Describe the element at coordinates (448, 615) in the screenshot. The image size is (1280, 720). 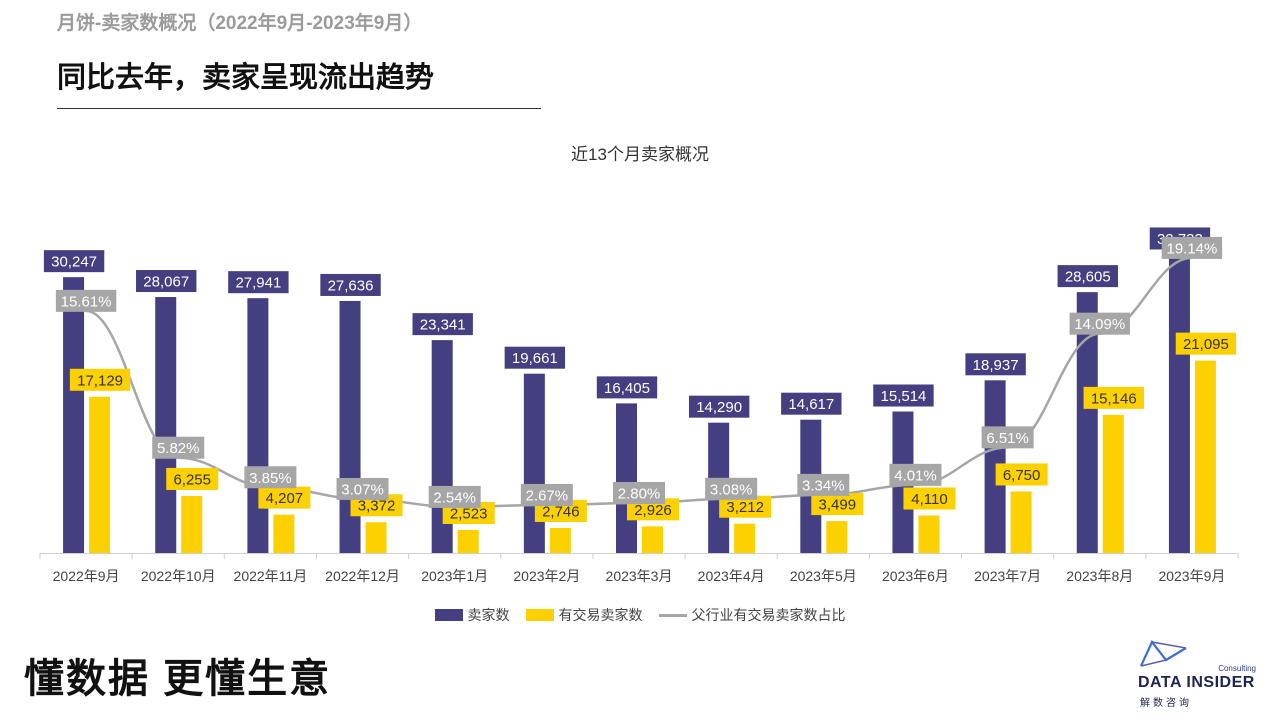
I see `legend-swatch-sellers` at that location.